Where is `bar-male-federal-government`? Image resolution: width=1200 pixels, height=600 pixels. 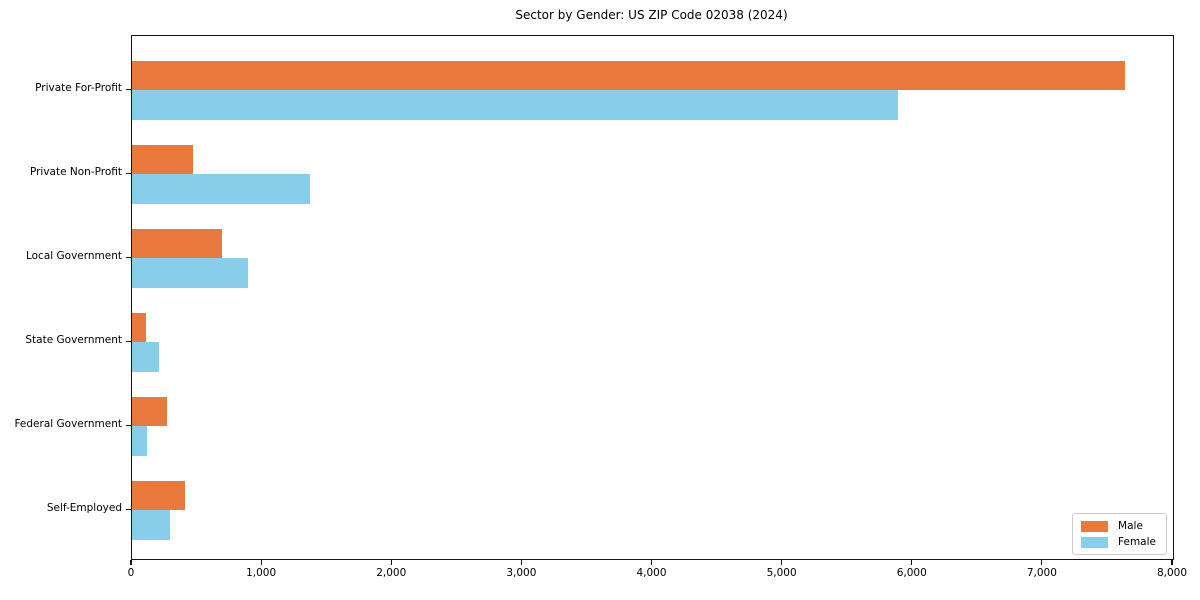
bar-male-federal-government is located at coordinates (149, 411).